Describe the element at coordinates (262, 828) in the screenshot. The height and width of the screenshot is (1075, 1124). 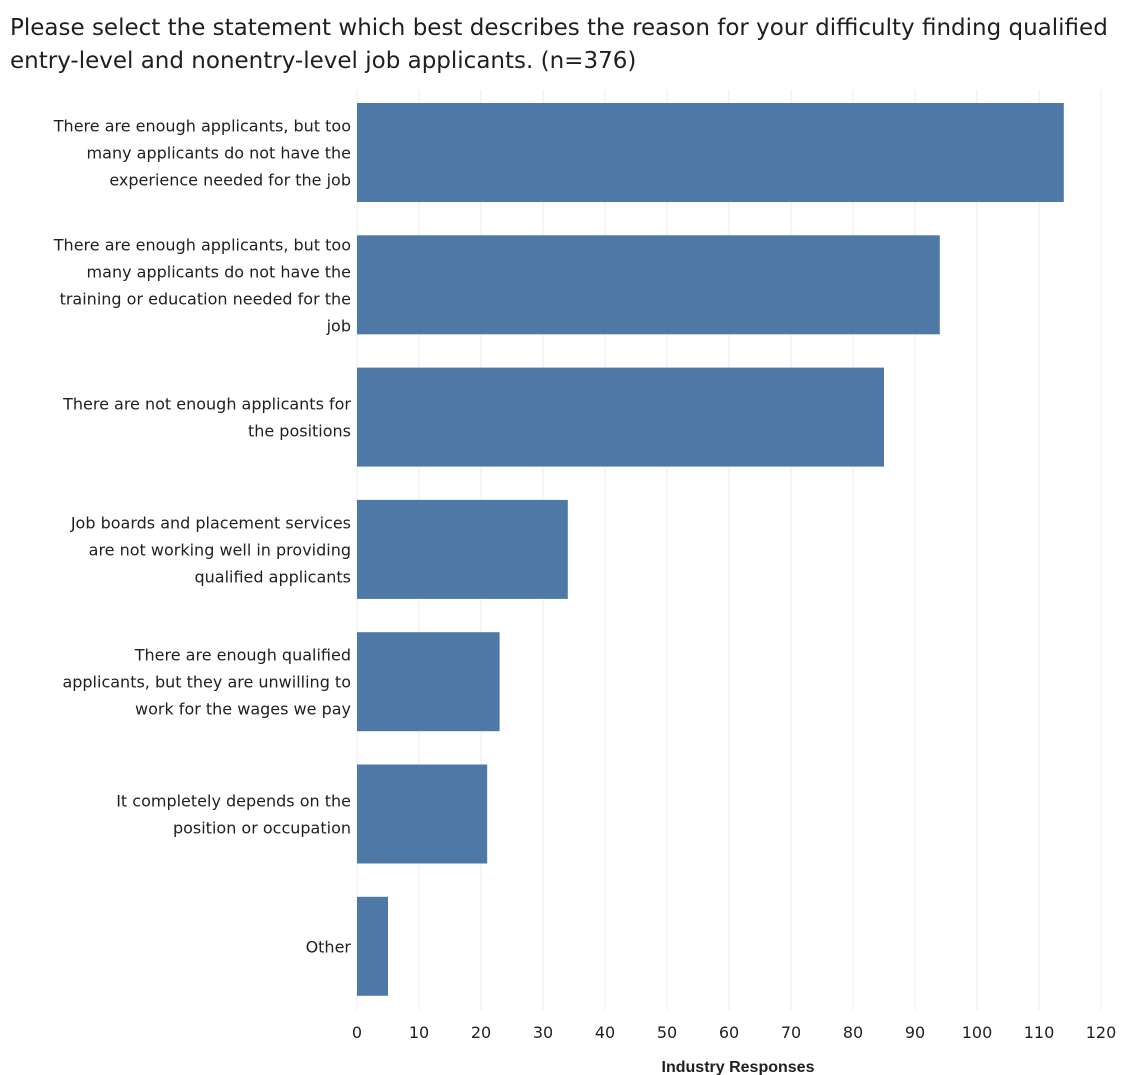
I see `category-label-line: position or occupation` at that location.